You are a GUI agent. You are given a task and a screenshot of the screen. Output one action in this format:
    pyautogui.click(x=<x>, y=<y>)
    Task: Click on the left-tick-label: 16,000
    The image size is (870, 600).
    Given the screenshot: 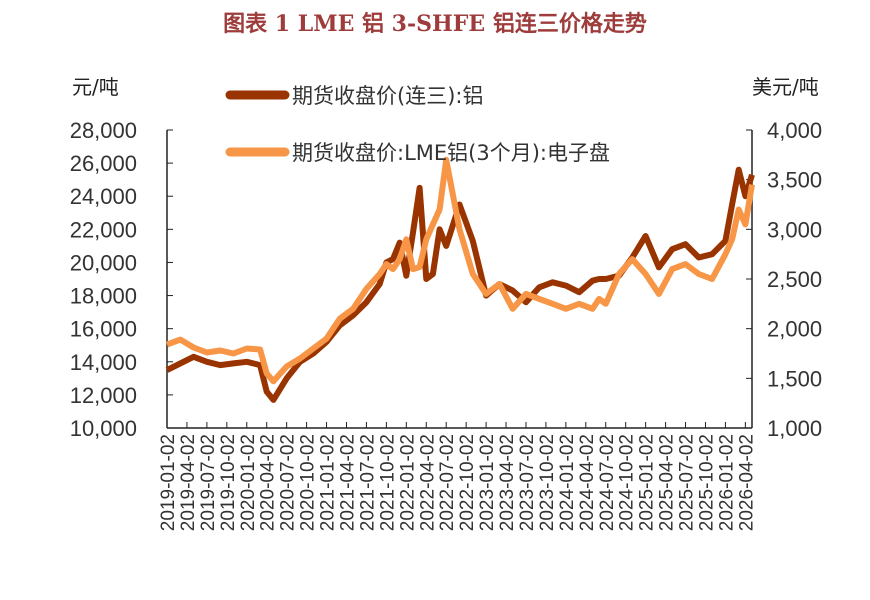 What is the action you would take?
    pyautogui.click(x=103, y=329)
    